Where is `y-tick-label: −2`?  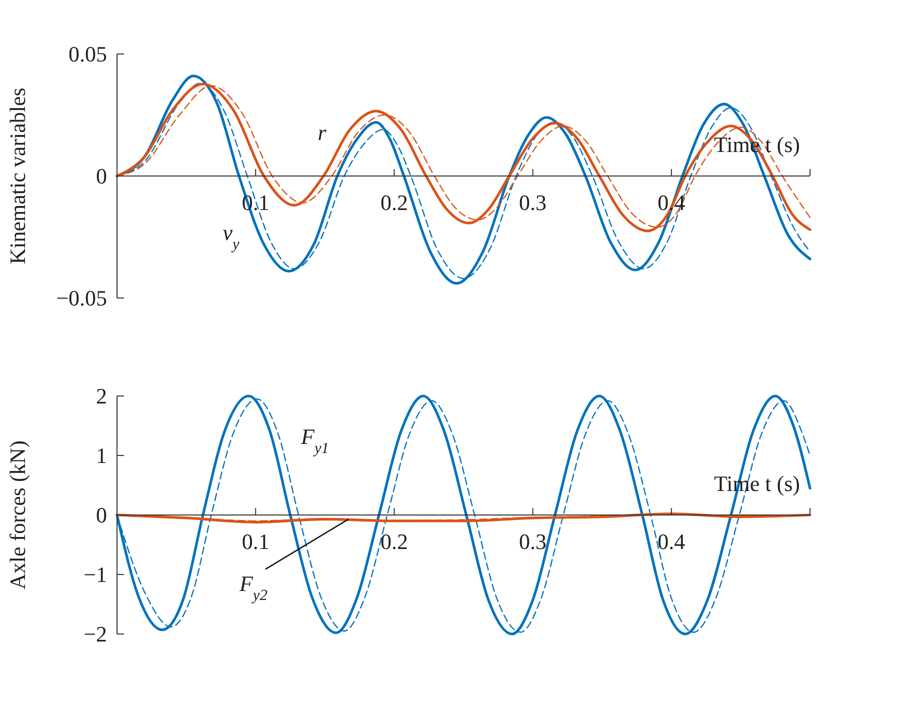 y-tick-label: −2 is located at coordinates (95, 634).